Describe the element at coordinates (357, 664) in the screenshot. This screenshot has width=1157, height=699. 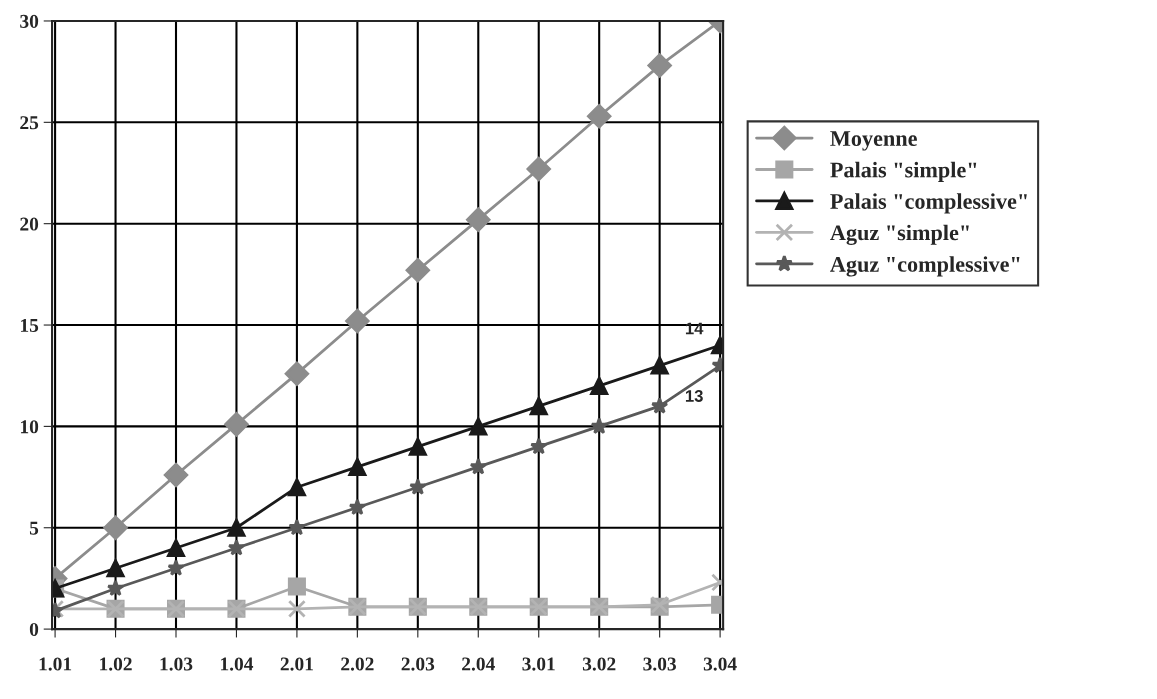
I see `x-tick-label: 2.02` at that location.